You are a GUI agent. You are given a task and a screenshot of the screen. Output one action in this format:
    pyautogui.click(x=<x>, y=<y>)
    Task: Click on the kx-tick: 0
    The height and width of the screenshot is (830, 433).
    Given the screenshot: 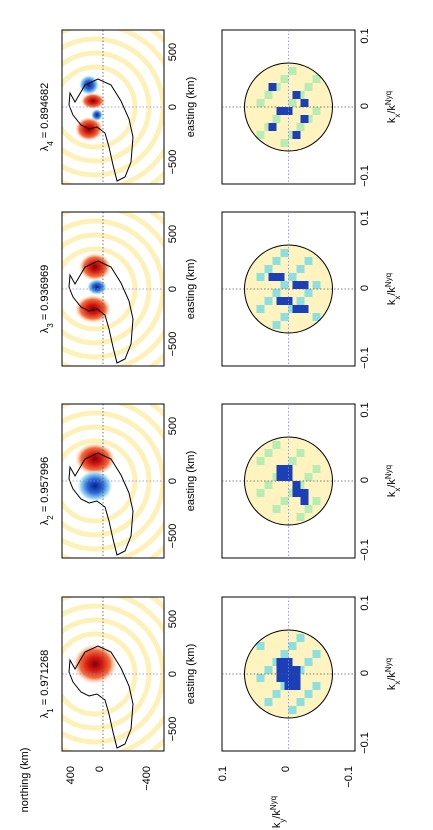 What is the action you would take?
    pyautogui.click(x=365, y=673)
    